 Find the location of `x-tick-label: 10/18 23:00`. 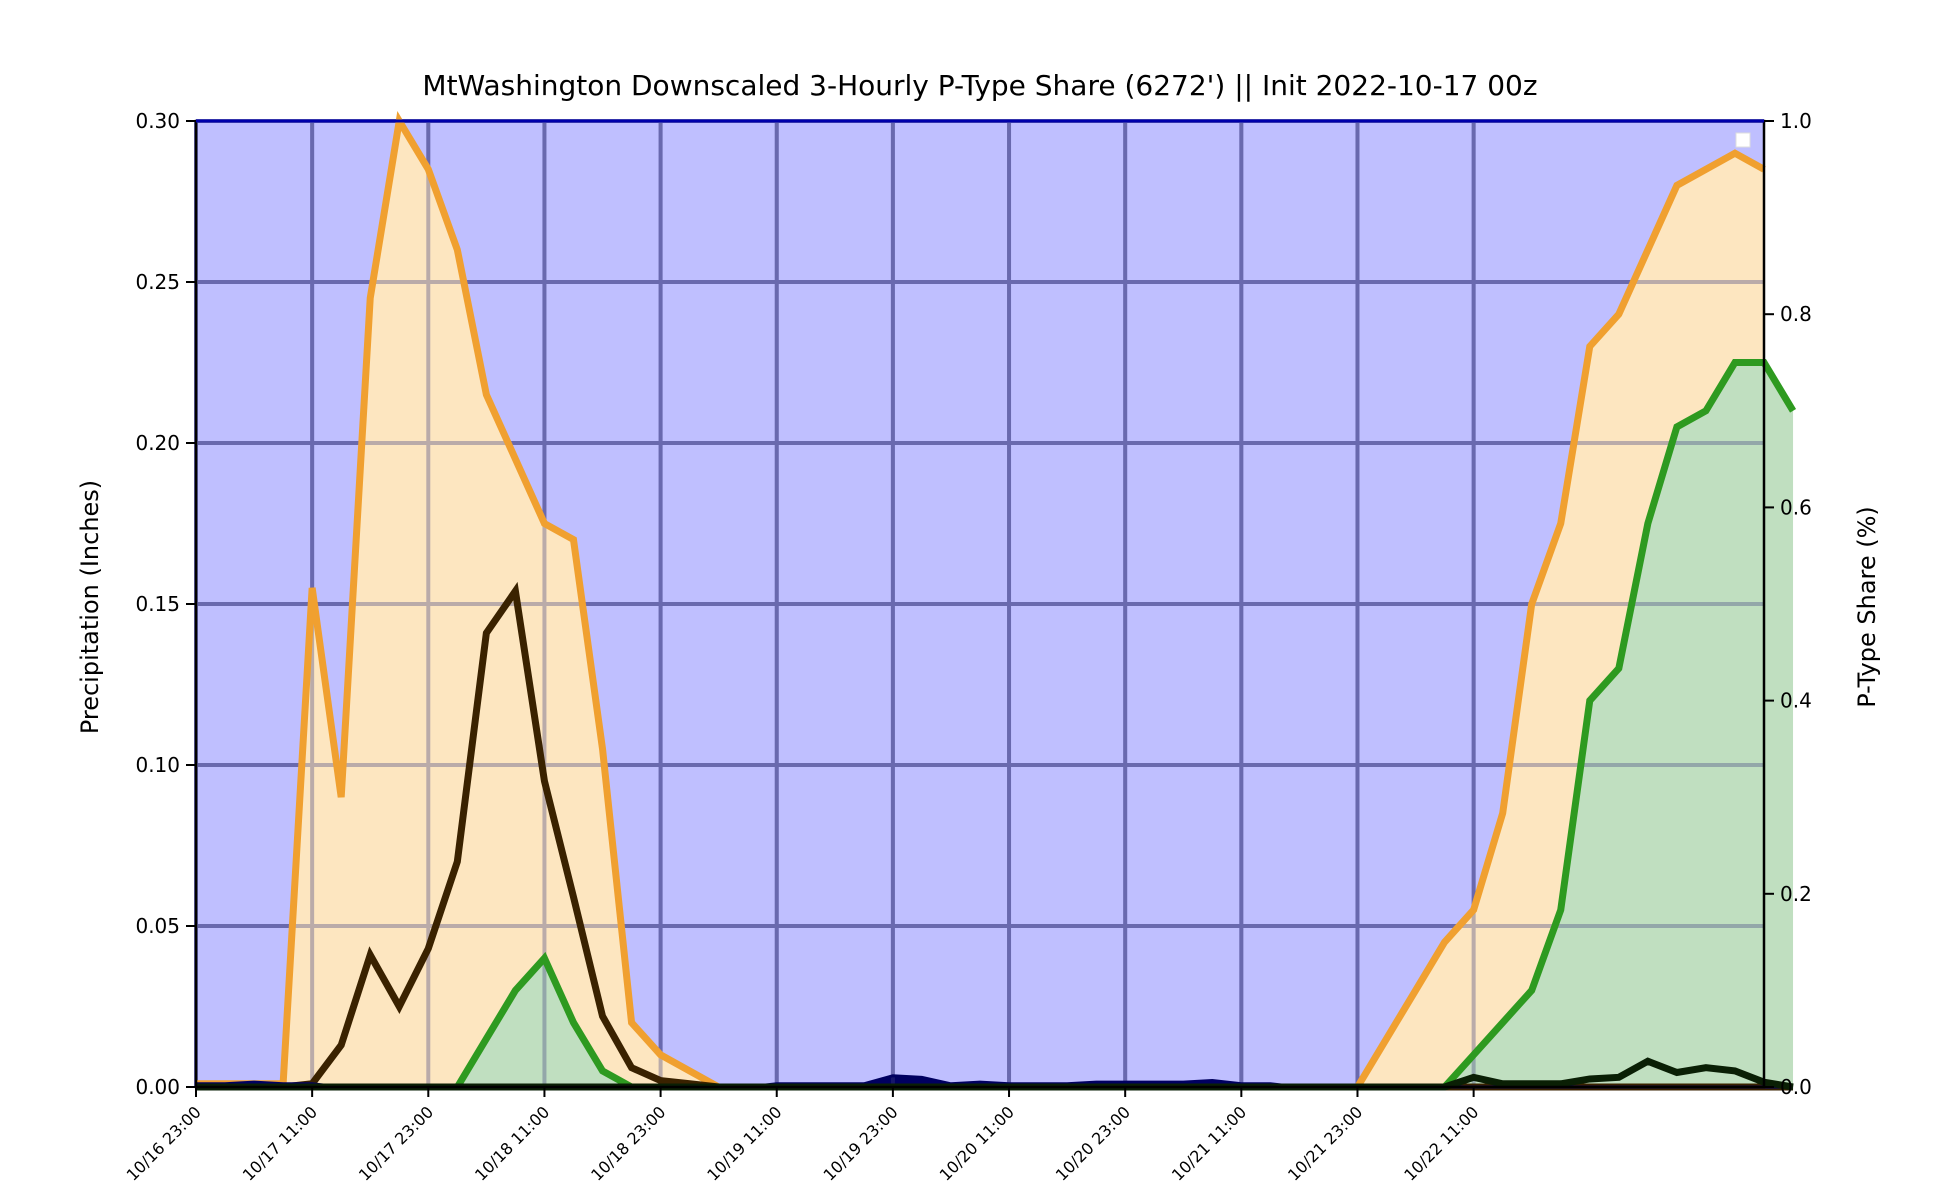

x-tick-label: 10/18 23:00 is located at coordinates (628, 1143).